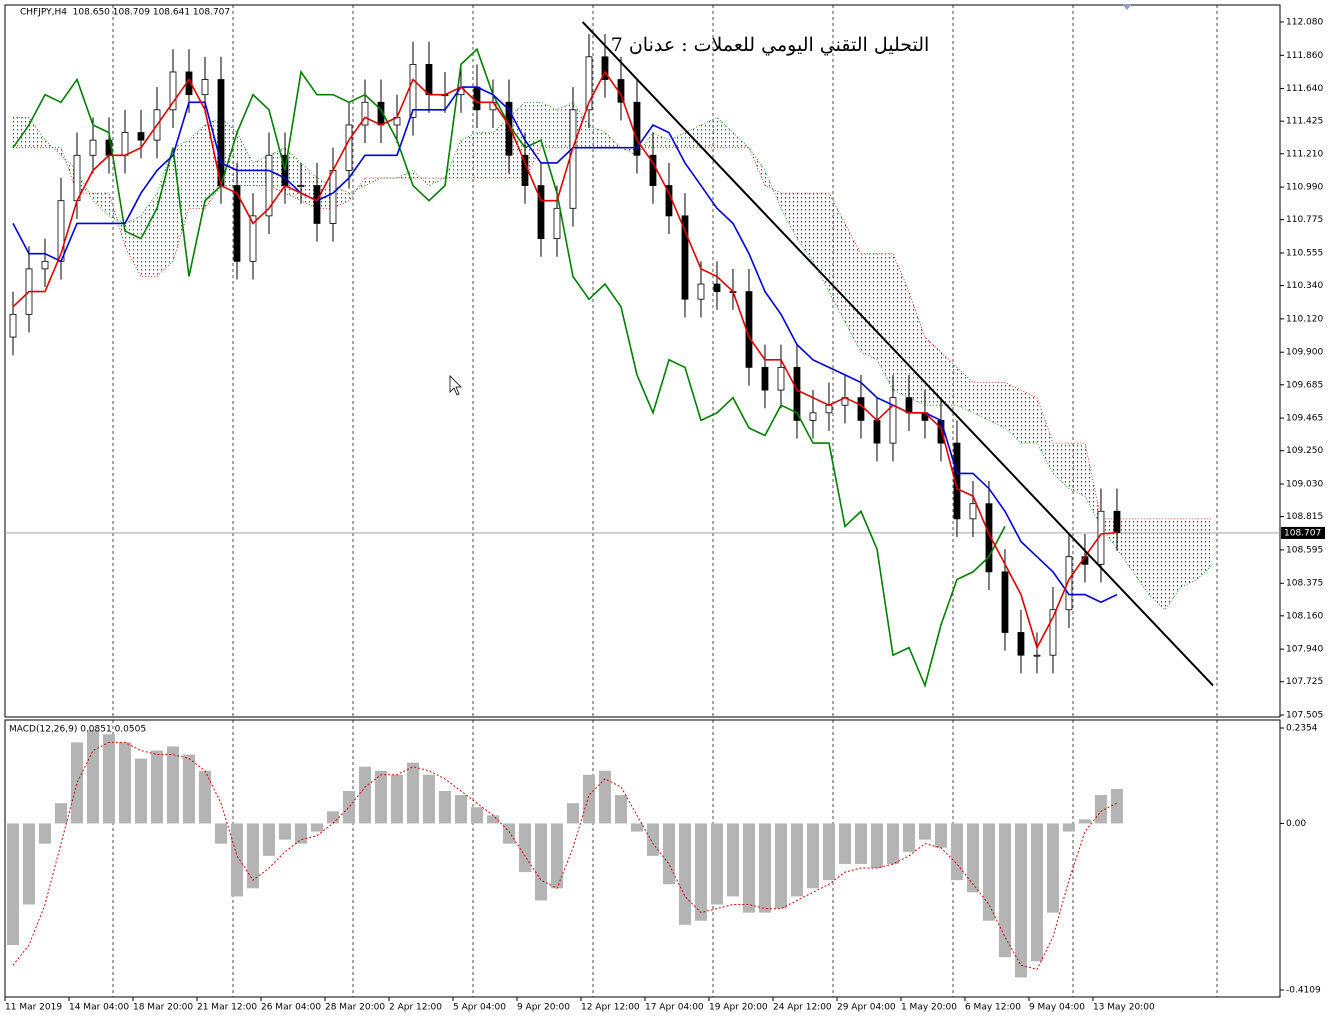 This screenshot has width=1329, height=1020. Describe the element at coordinates (1304, 353) in the screenshot. I see `y-tick-label: 109.900` at that location.